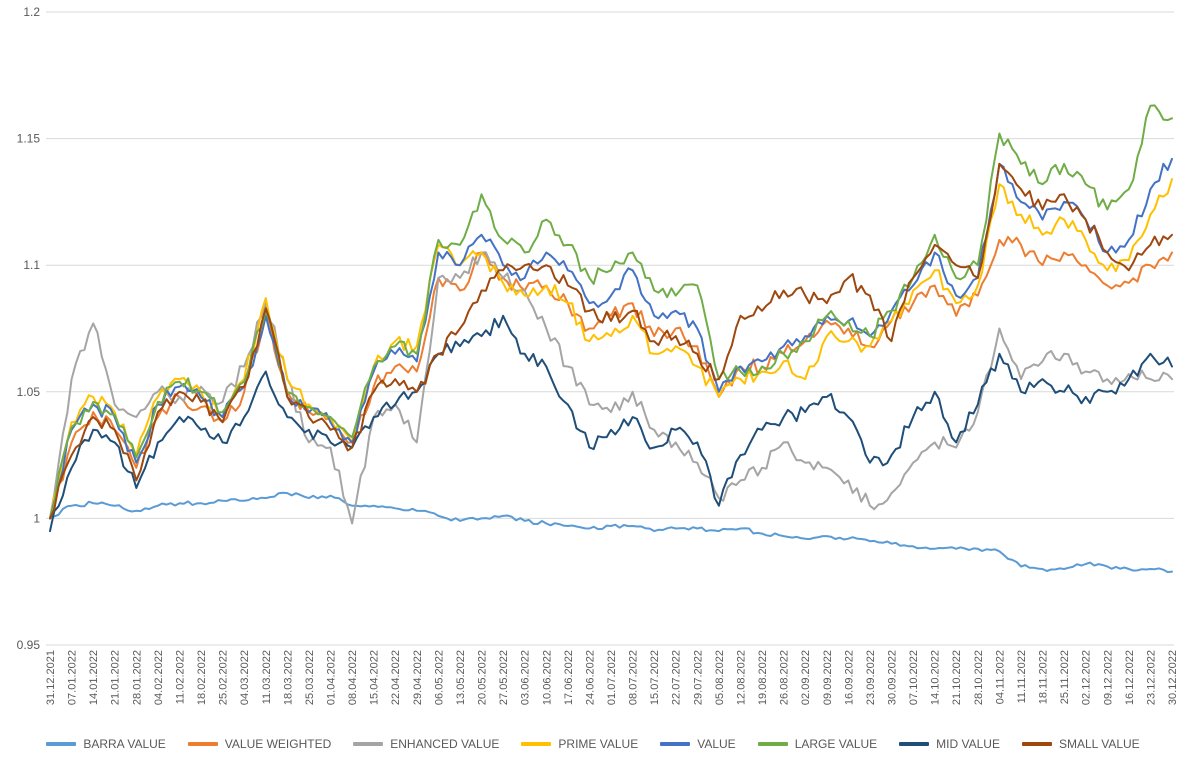  I want to click on x-axis-tick-label: 22.07.2022, so click(677, 677).